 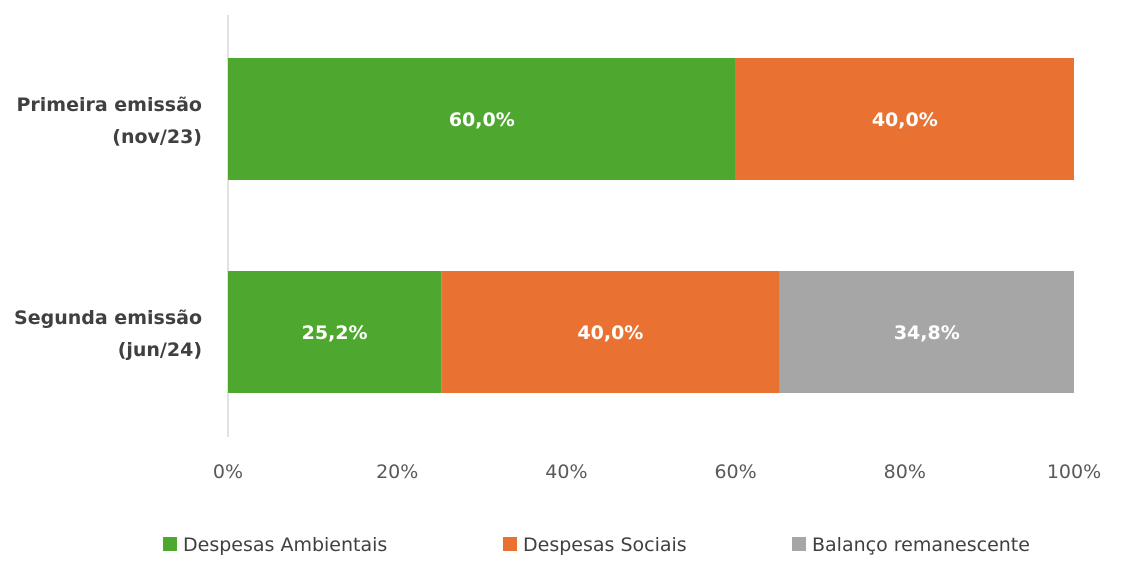 I want to click on data-label: 34,8%, so click(x=927, y=333).